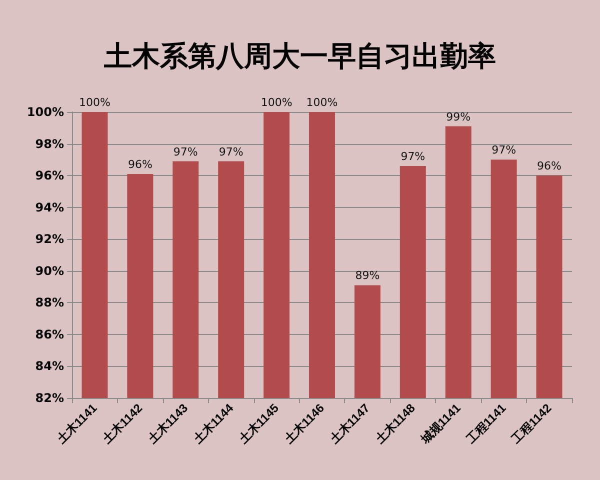  What do you see at coordinates (45, 112) in the screenshot?
I see `y-tick-label: 100%` at bounding box center [45, 112].